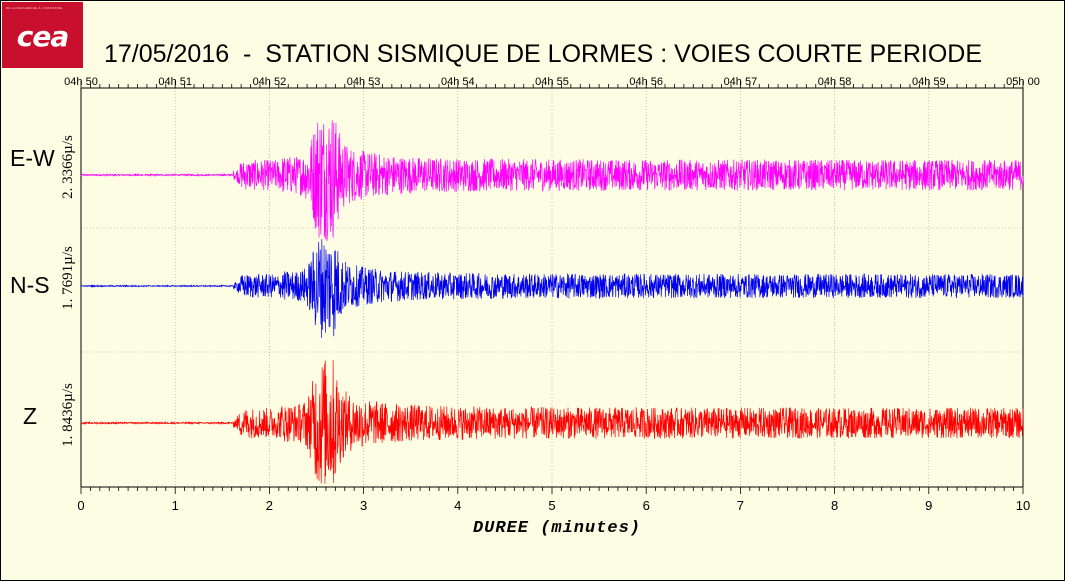 The image size is (1065, 581). What do you see at coordinates (740, 505) in the screenshot?
I see `x-tick-label: 7` at bounding box center [740, 505].